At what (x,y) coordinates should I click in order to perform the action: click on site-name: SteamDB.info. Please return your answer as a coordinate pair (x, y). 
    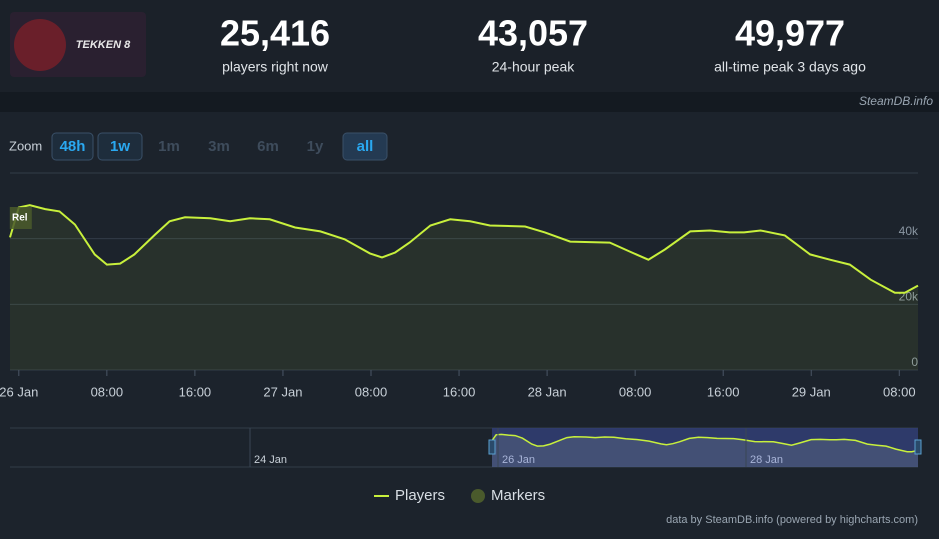
    Looking at the image, I should click on (896, 101).